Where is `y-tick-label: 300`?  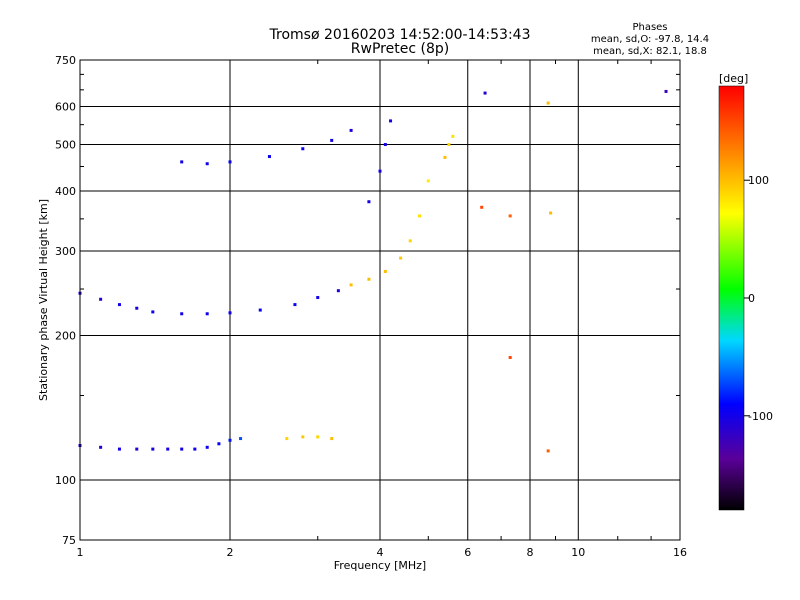 y-tick-label: 300 is located at coordinates (65, 251).